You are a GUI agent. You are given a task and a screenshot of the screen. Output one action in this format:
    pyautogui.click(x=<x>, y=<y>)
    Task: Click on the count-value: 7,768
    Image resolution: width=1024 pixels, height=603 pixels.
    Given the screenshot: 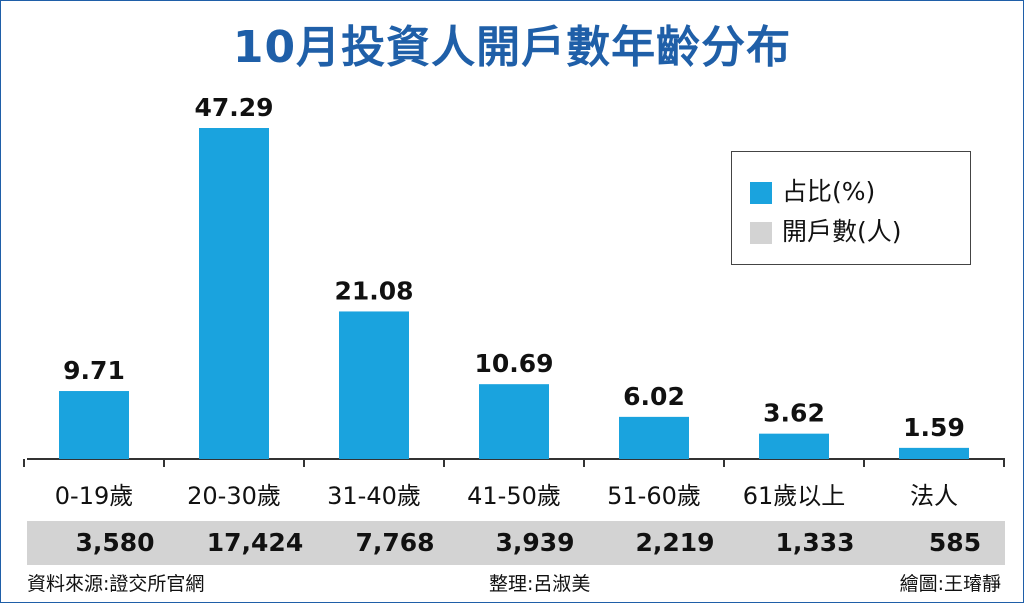 What is the action you would take?
    pyautogui.click(x=395, y=542)
    